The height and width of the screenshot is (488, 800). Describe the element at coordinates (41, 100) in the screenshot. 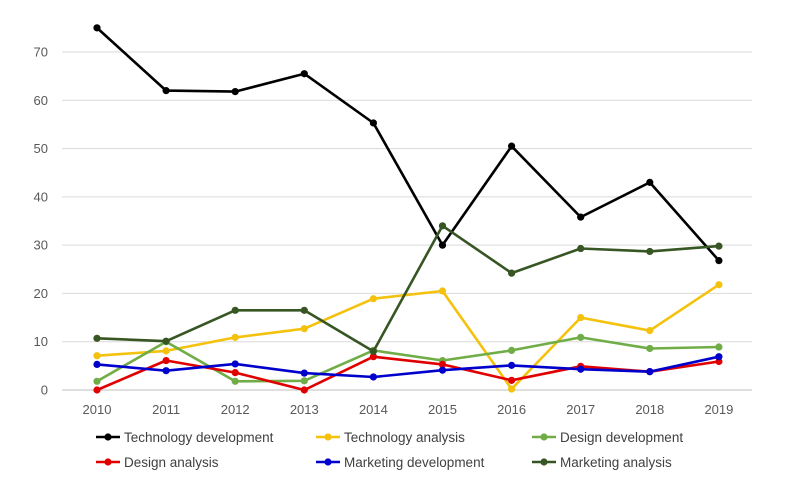

I see `y-tick-label: 60` at that location.